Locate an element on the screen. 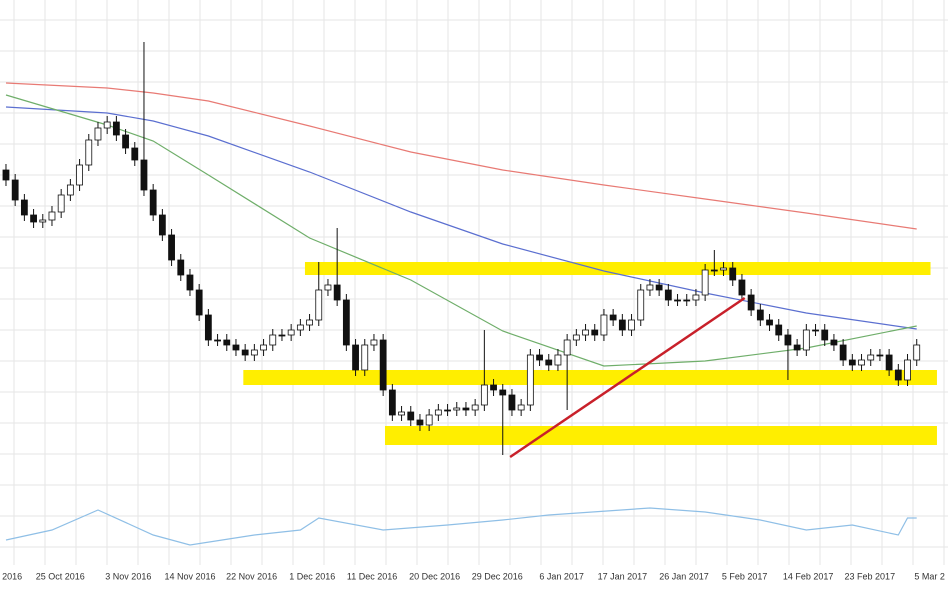  x-tick-label: 17 Jan 2017 is located at coordinates (623, 576).